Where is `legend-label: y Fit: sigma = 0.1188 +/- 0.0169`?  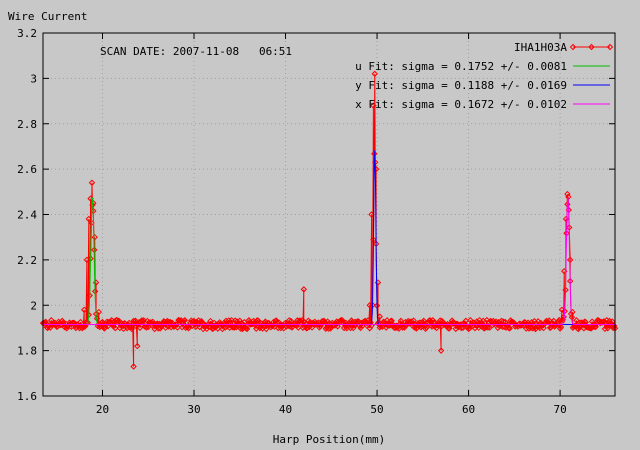
legend-label: y Fit: sigma = 0.1188 +/- 0.0169 is located at coordinates (461, 85).